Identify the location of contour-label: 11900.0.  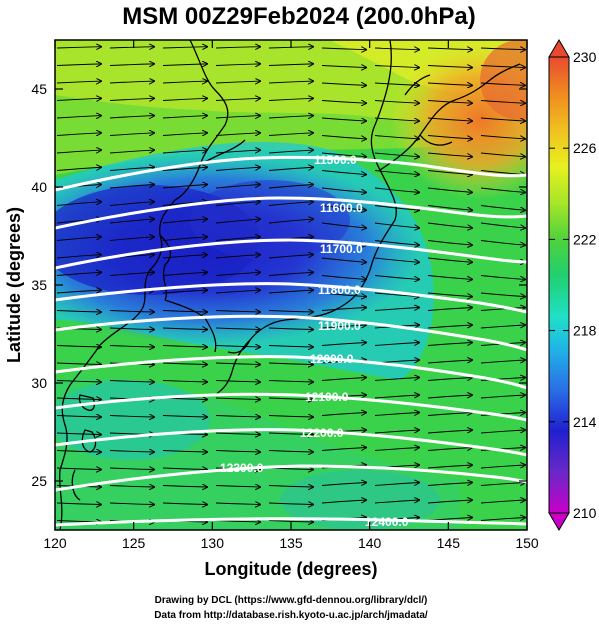
(339, 326).